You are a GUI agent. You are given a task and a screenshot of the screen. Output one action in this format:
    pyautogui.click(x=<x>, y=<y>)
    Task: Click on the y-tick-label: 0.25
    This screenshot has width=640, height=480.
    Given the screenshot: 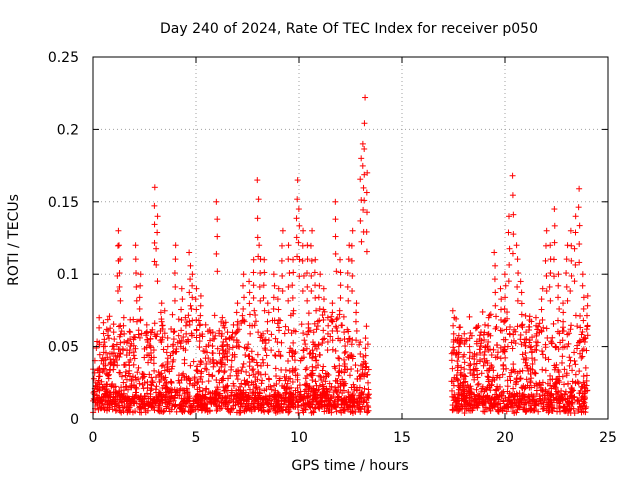 What is the action you would take?
    pyautogui.click(x=63, y=58)
    